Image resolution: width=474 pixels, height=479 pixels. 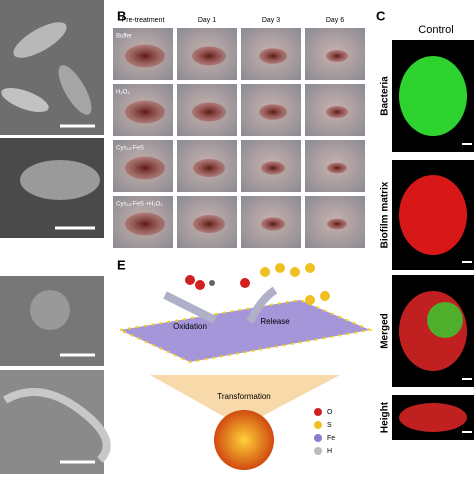 What do you see at coordinates (271, 20) in the screenshot?
I see `column-label: Day 3` at bounding box center [271, 20].